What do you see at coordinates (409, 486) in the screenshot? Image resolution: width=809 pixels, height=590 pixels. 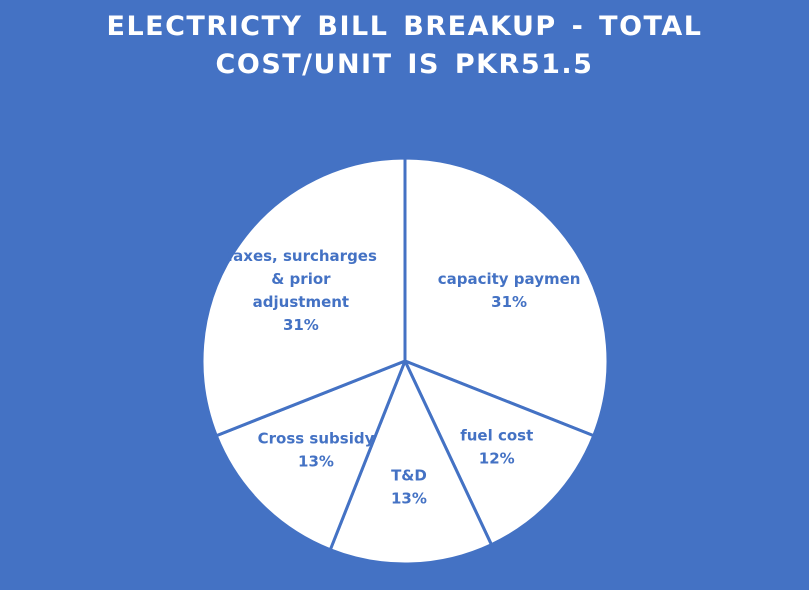 I see `slice-label-2: T&D 13%` at bounding box center [409, 486].